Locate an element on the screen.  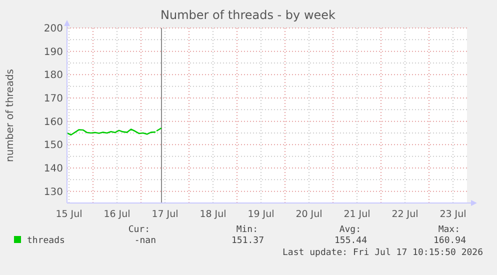
text: 155.44 is located at coordinates (350, 241).